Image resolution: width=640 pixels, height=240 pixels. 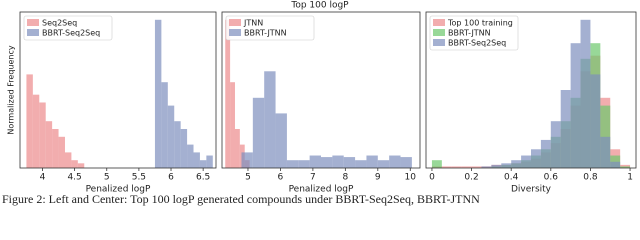 What do you see at coordinates (531, 190) in the screenshot?
I see `x-axis-label: Diversity` at bounding box center [531, 190].